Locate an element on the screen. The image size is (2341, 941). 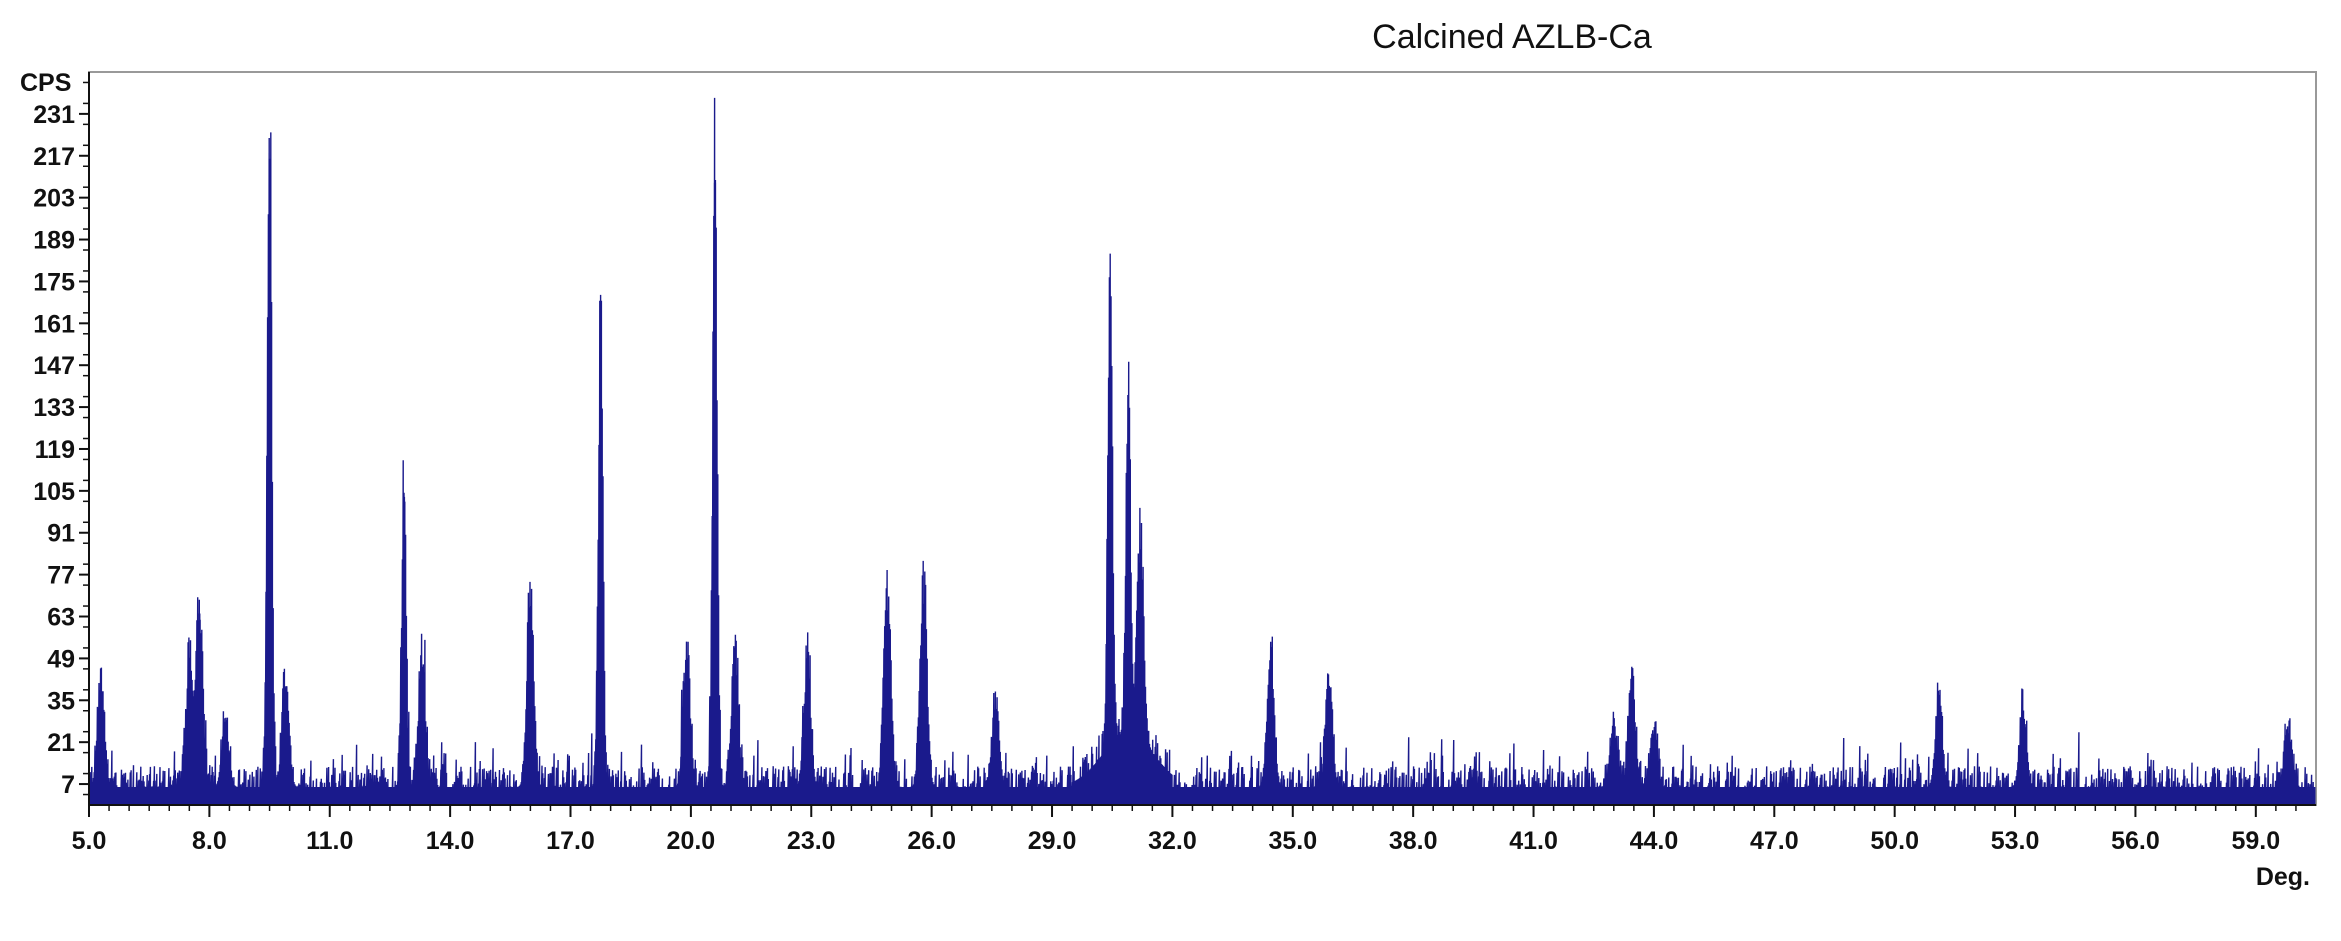
y-tick-label: 105 is located at coordinates (54, 492).